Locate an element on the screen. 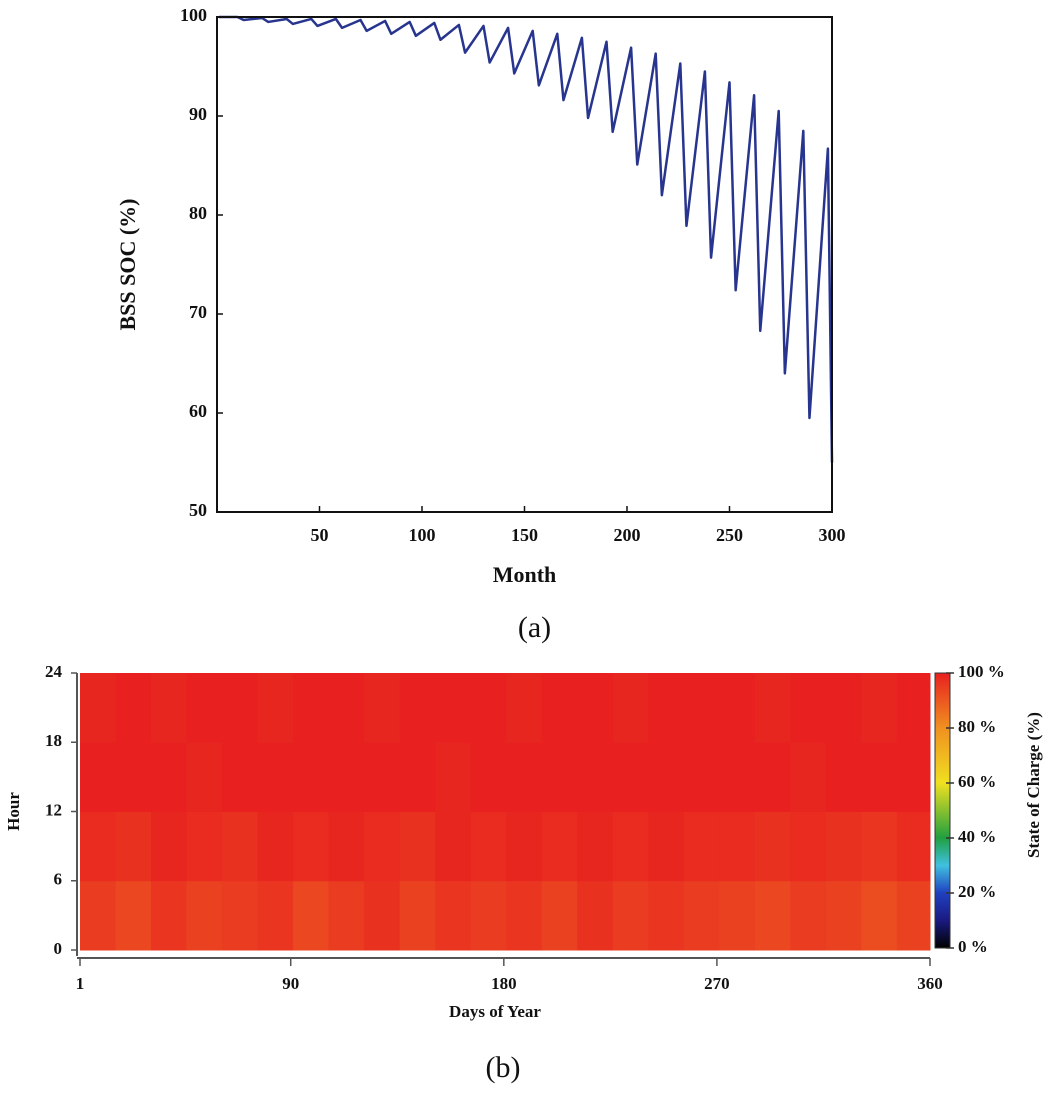 The image size is (1053, 1093). x-tick-label: 150 is located at coordinates (524, 535).